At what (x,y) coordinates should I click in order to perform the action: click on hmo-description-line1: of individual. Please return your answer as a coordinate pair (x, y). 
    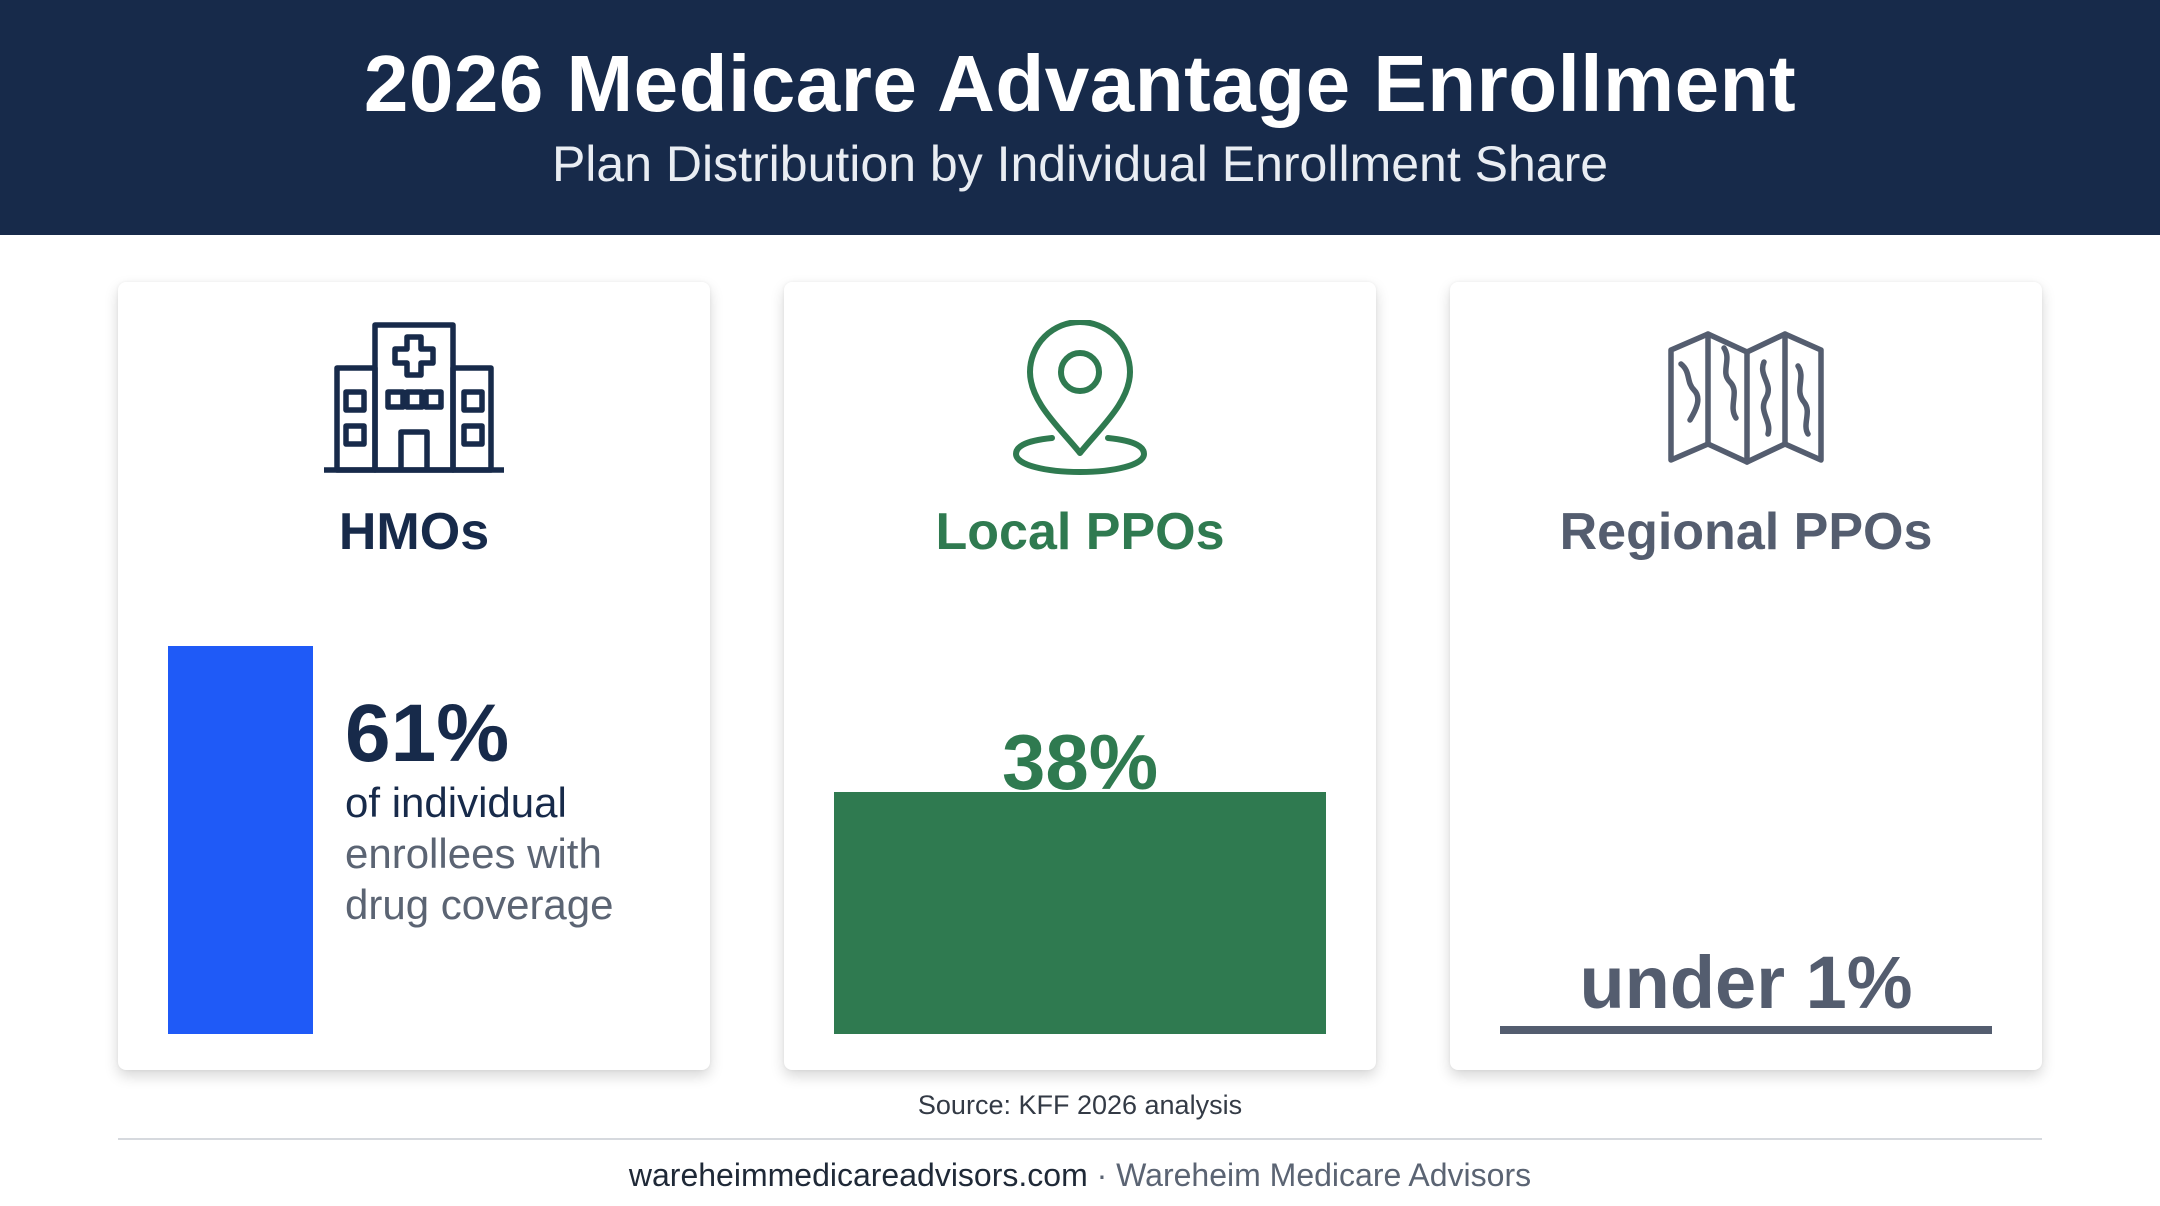
    Looking at the image, I should click on (456, 802).